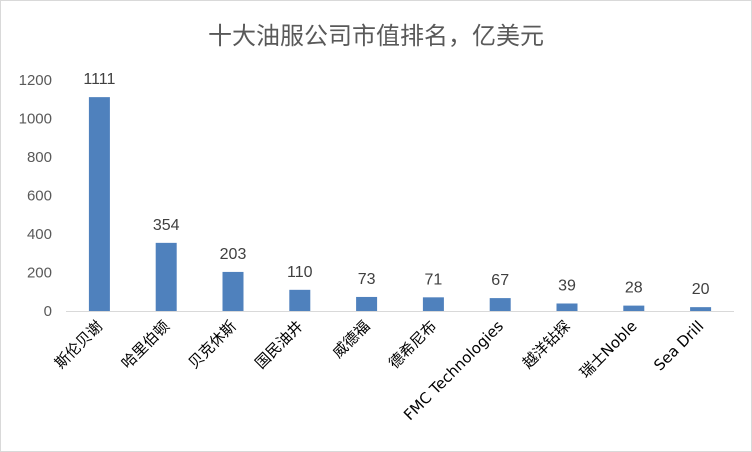 The width and height of the screenshot is (752, 452). Describe the element at coordinates (300, 272) in the screenshot. I see `data-label: 110` at that location.